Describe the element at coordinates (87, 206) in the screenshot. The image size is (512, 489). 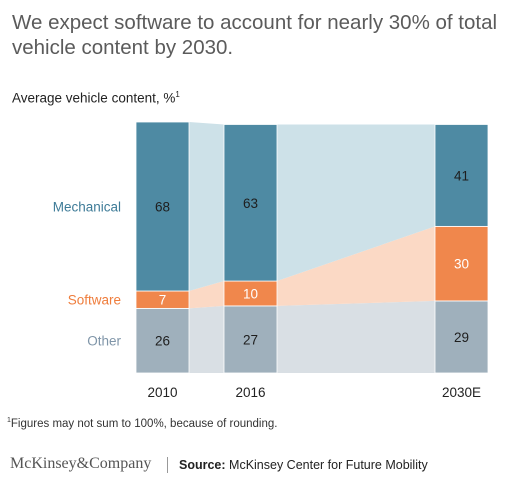
I see `series-label-mechanical: Mechanical` at that location.